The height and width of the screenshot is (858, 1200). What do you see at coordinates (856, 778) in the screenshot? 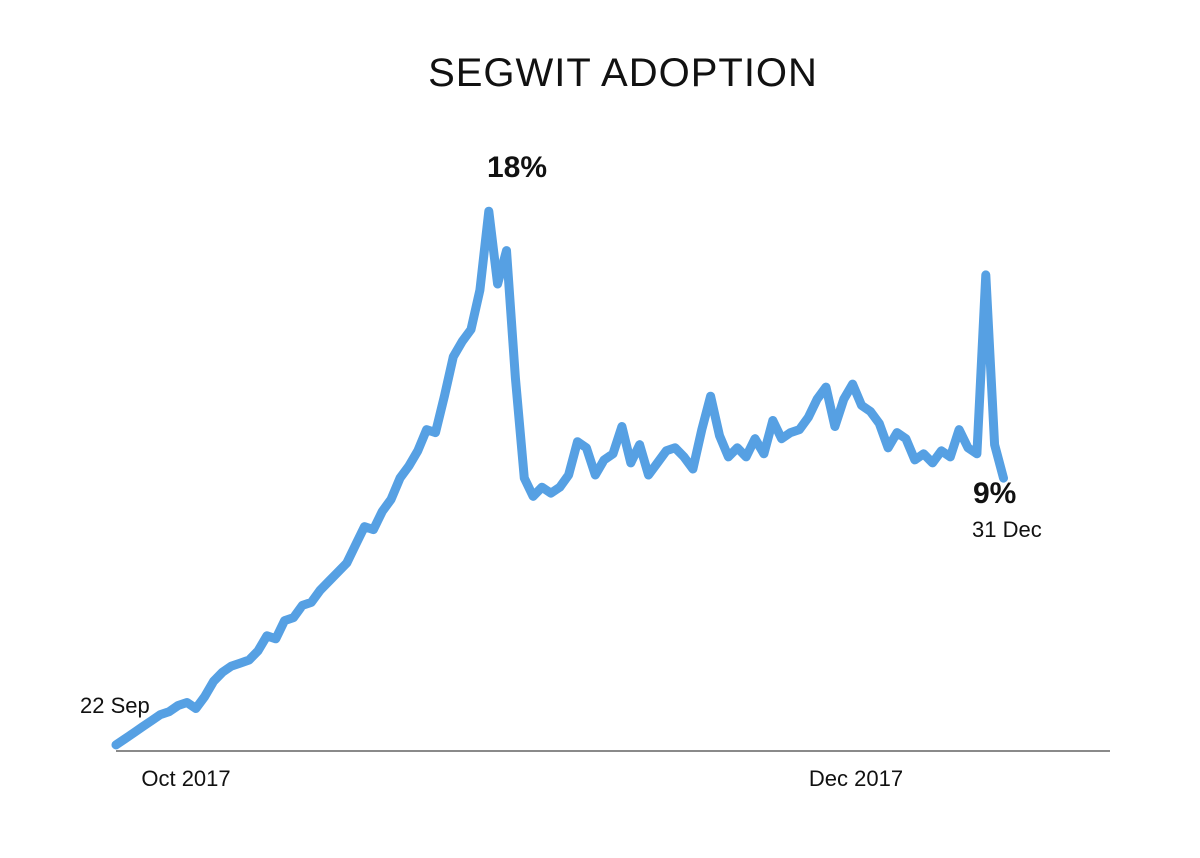
I see `x-tick-label: Dec 2017` at bounding box center [856, 778].